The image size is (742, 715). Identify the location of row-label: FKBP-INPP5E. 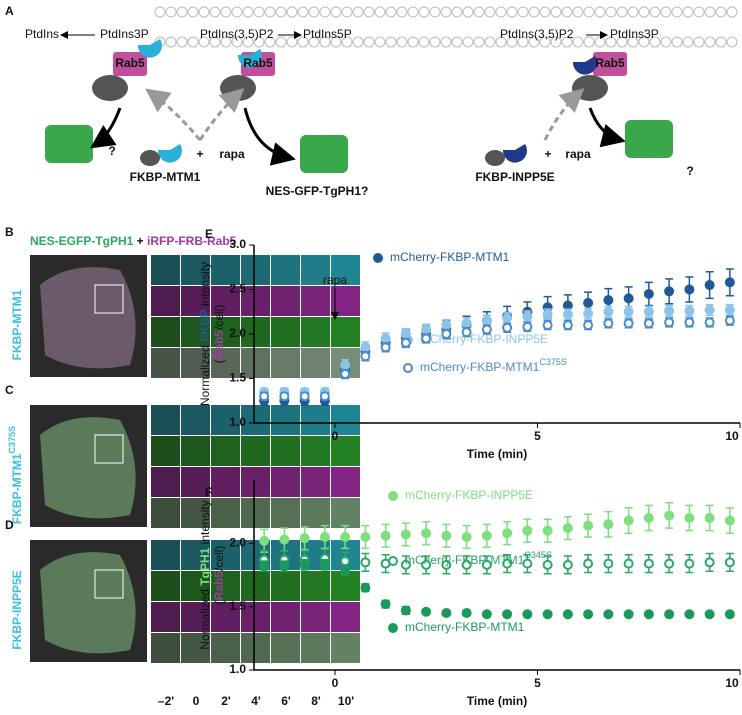
(17, 609).